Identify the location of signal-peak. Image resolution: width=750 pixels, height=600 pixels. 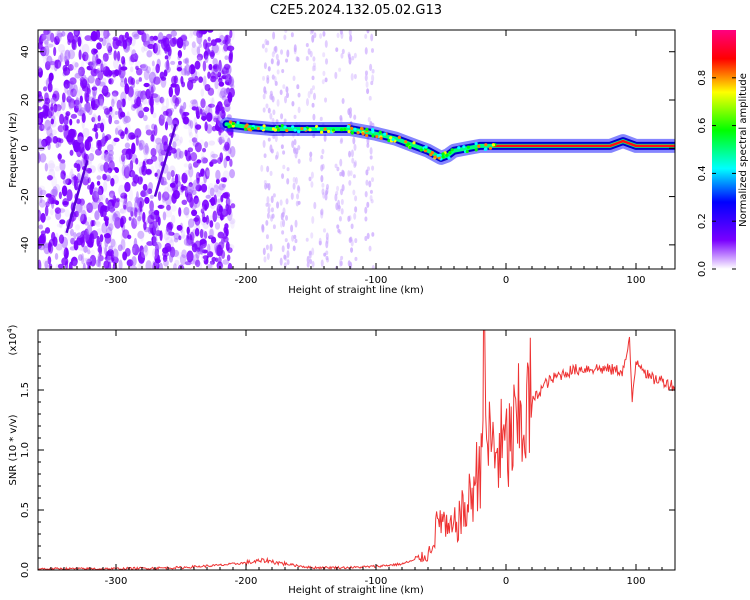
(584, 143).